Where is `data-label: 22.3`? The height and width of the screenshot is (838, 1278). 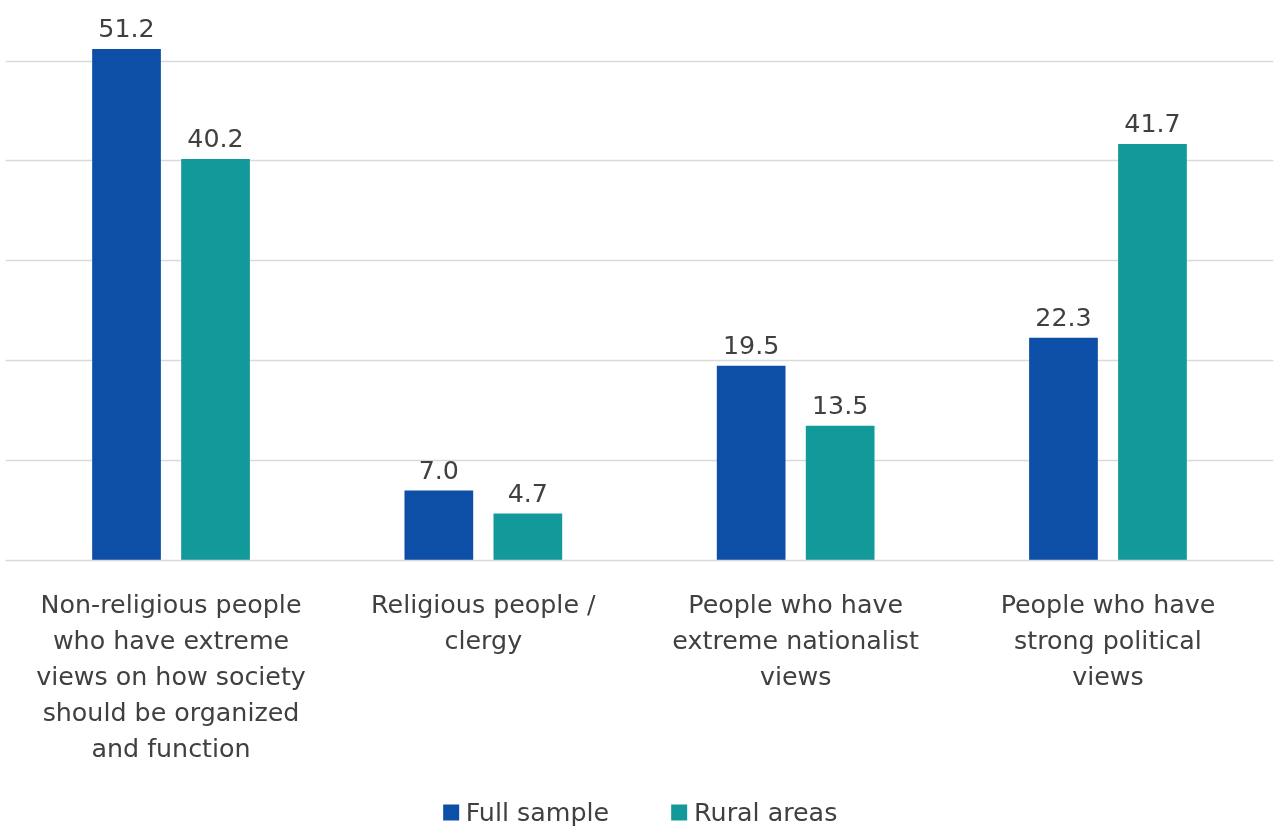 data-label: 22.3 is located at coordinates (1063, 316).